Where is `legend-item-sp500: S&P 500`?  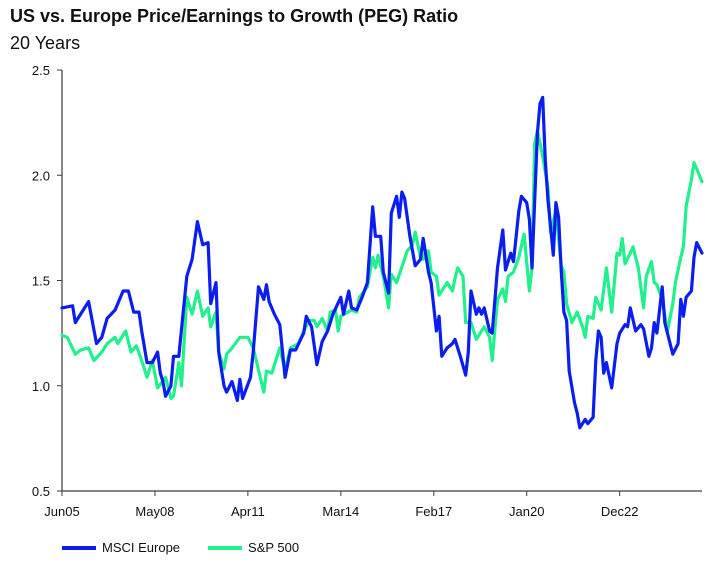
legend-item-sp500: S&P 500 is located at coordinates (253, 547).